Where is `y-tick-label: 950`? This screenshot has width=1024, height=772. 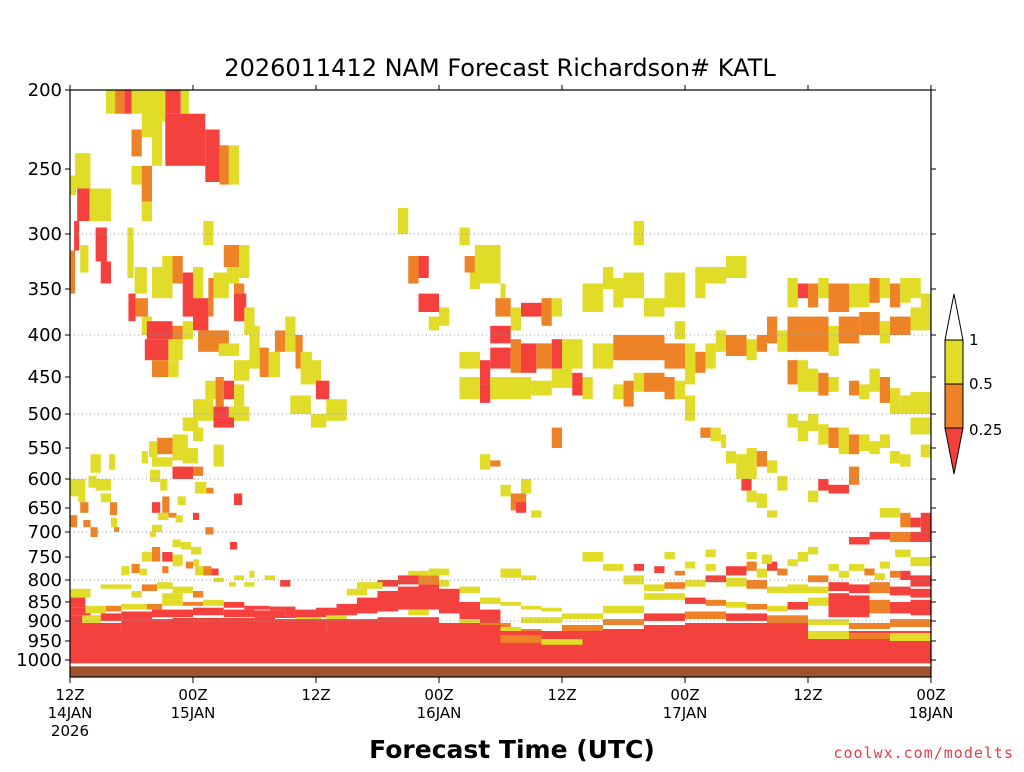
y-tick-label: 950 is located at coordinates (45, 641).